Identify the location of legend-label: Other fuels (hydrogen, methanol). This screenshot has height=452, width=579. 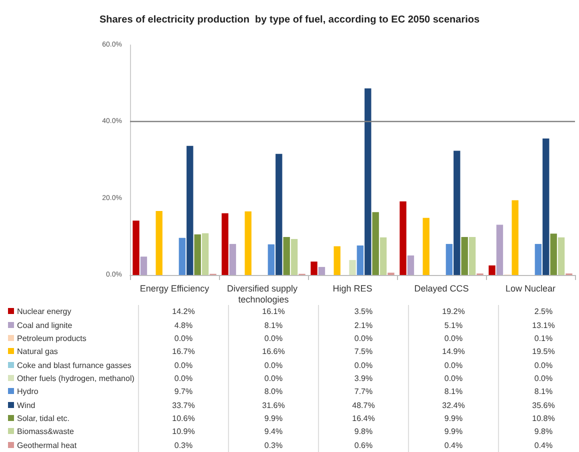
(75, 378).